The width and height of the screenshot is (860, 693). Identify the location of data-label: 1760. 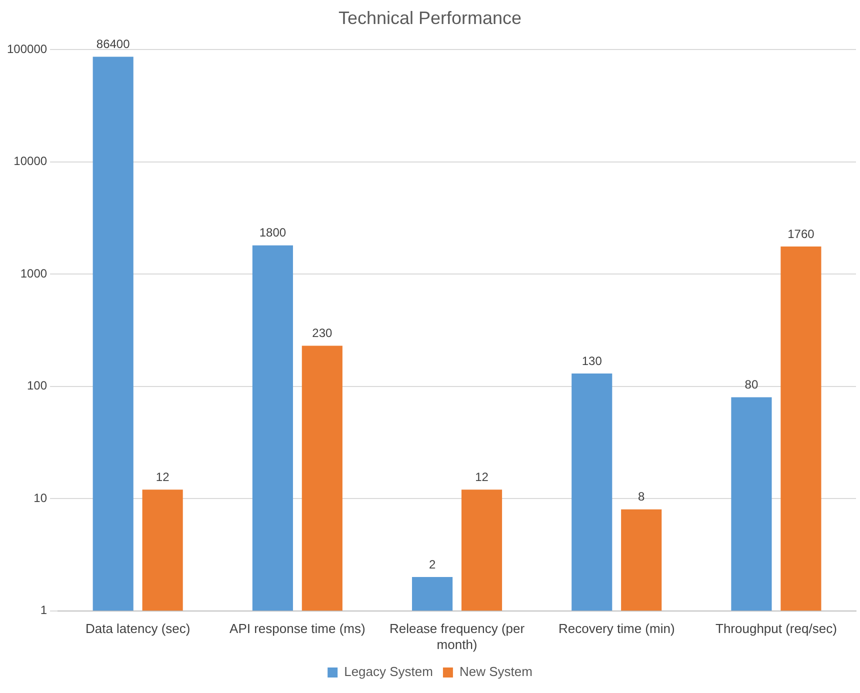
(801, 233).